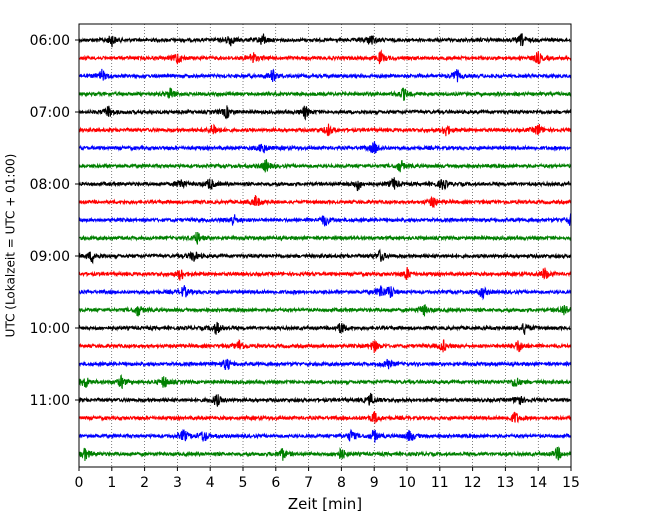 This screenshot has width=650, height=520. What do you see at coordinates (111, 483) in the screenshot?
I see `x-tick-label: 1` at bounding box center [111, 483].